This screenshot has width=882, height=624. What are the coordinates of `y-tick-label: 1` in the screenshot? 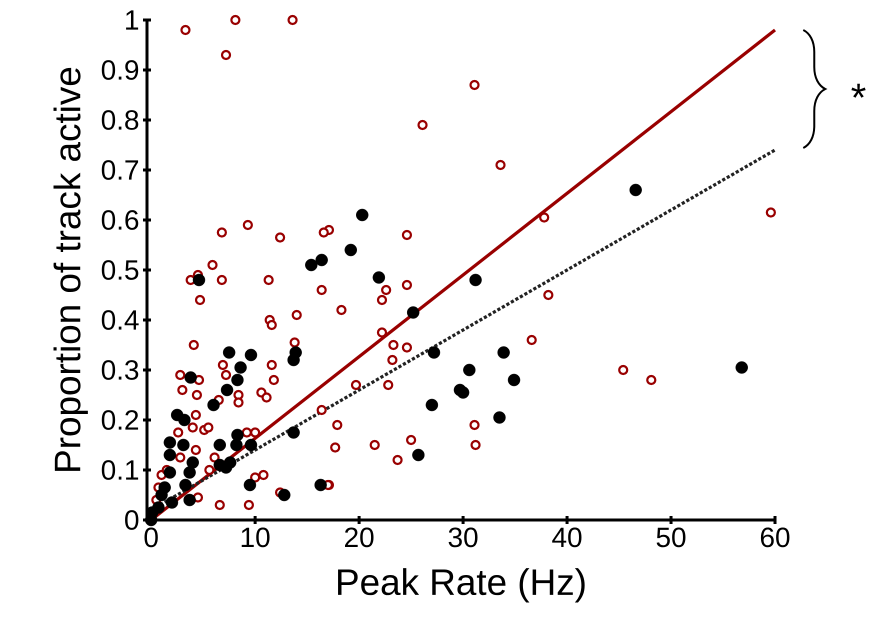 It's located at (132, 20).